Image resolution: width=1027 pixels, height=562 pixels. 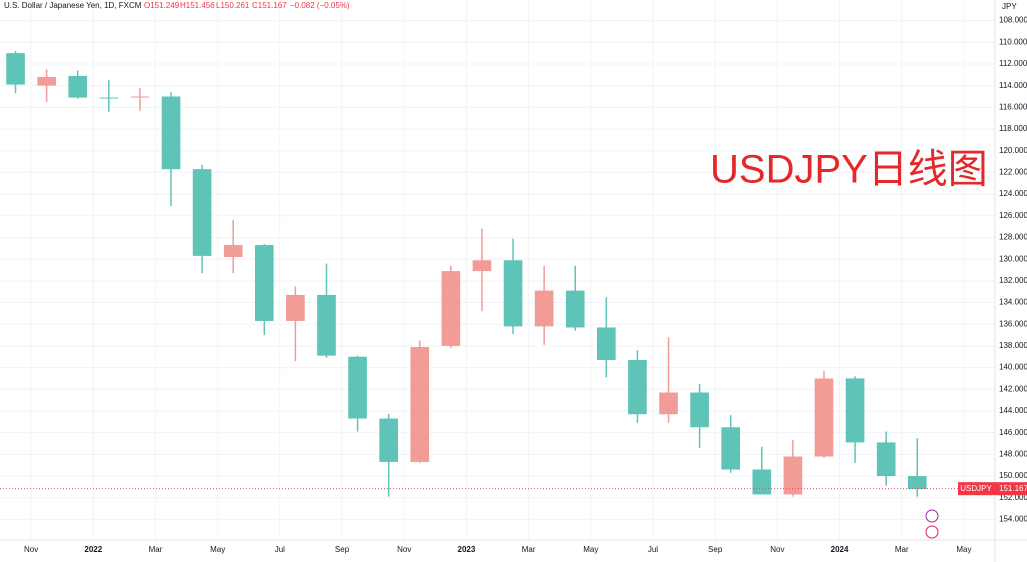 What do you see at coordinates (73, 5) in the screenshot?
I see `symbol: U.S. Dollar / Japanese Yen, 1D, FXCM` at bounding box center [73, 5].